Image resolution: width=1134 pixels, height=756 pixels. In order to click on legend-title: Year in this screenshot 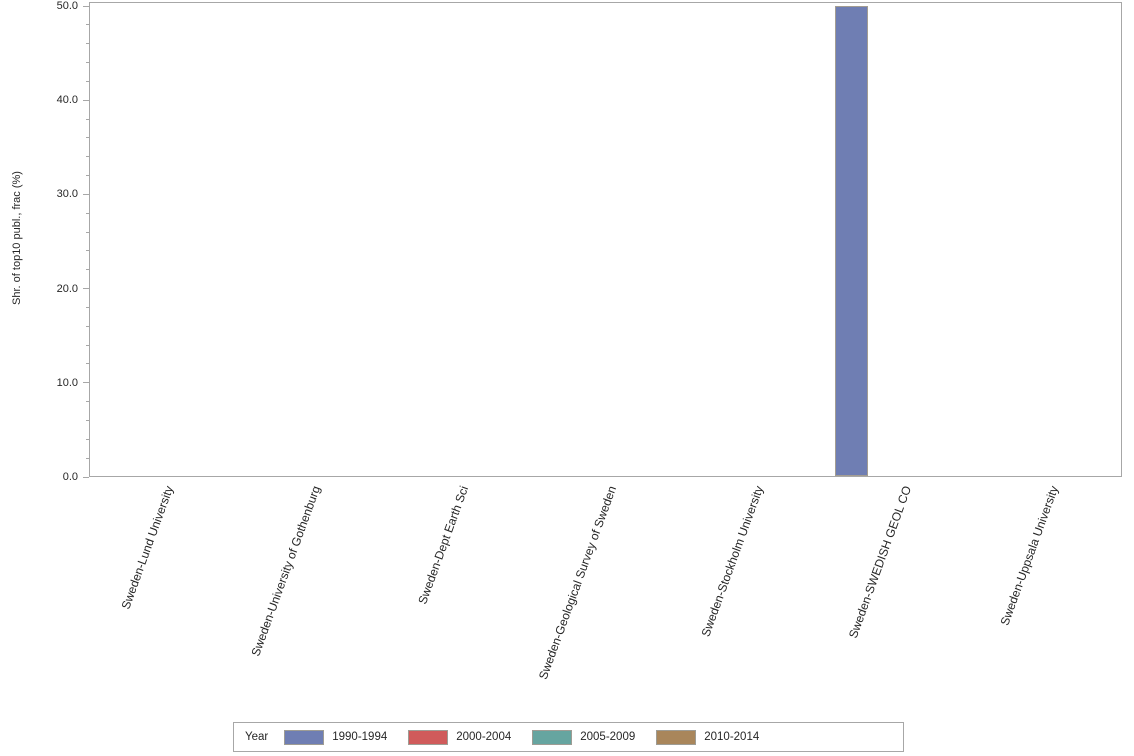, I will do `click(257, 737)`.